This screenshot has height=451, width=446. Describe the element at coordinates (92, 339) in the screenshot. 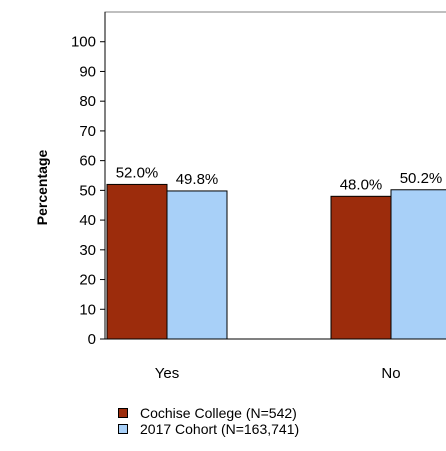

I see `y-tick-label: 0` at that location.